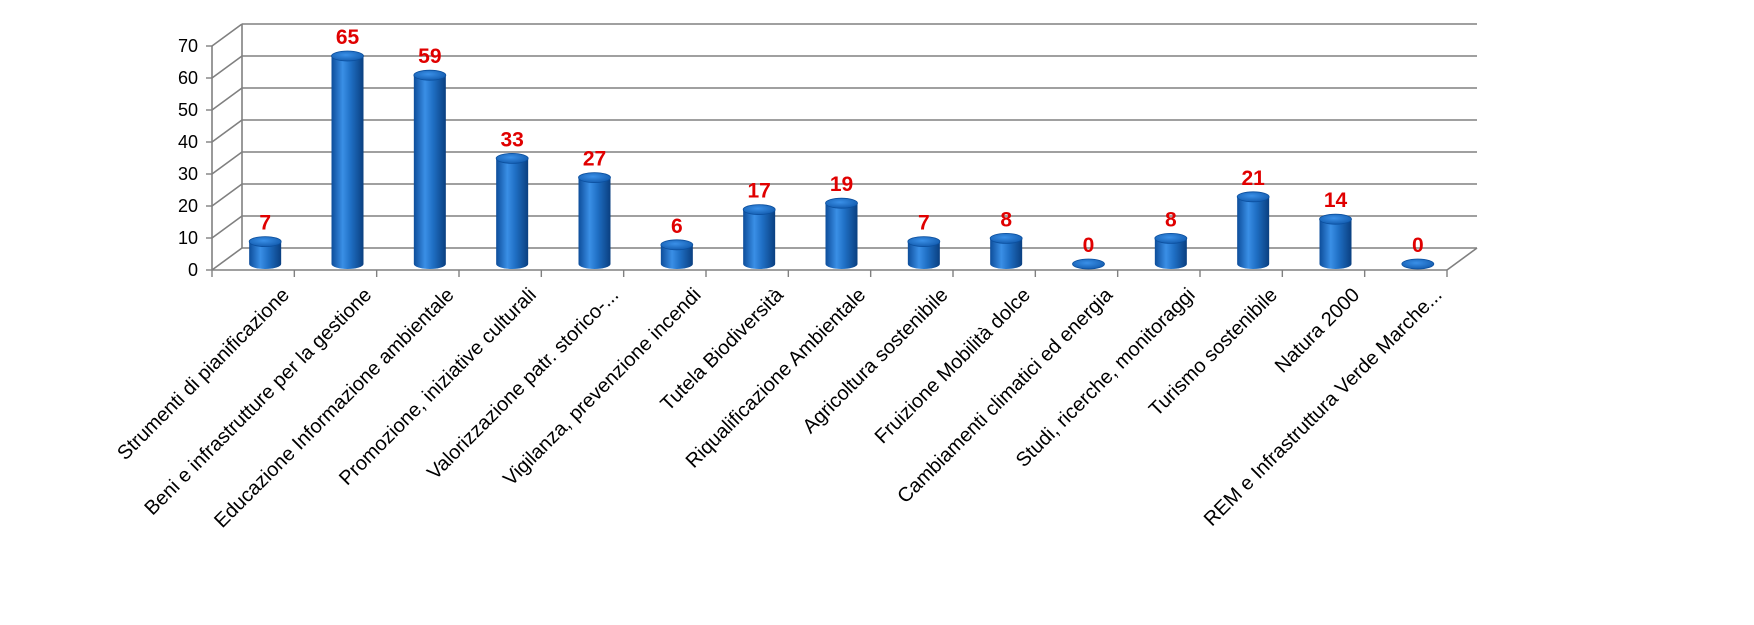 The width and height of the screenshot is (1754, 625). I want to click on floor-right-edge, so click(1462, 259).